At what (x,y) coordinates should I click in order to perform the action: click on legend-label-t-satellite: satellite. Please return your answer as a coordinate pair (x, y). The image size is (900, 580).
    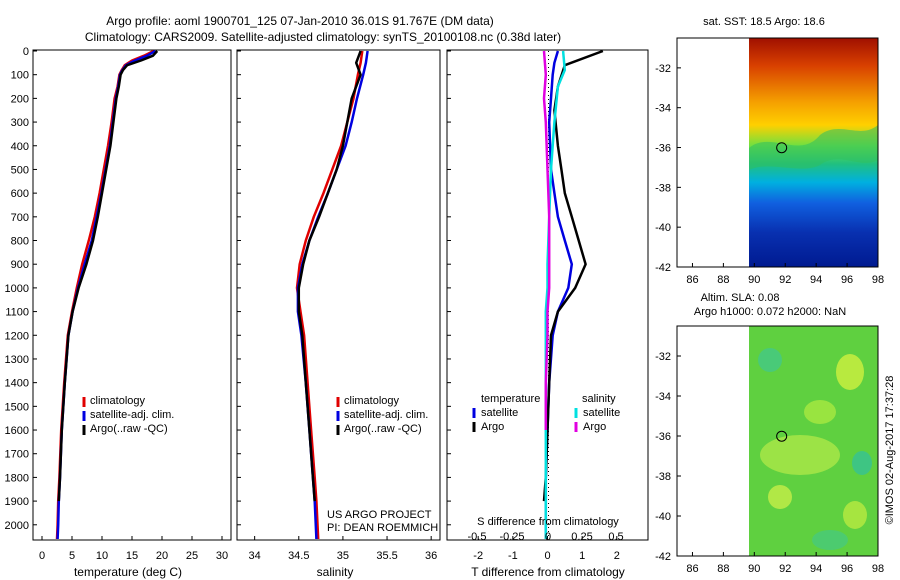
    Looking at the image, I should click on (499, 413).